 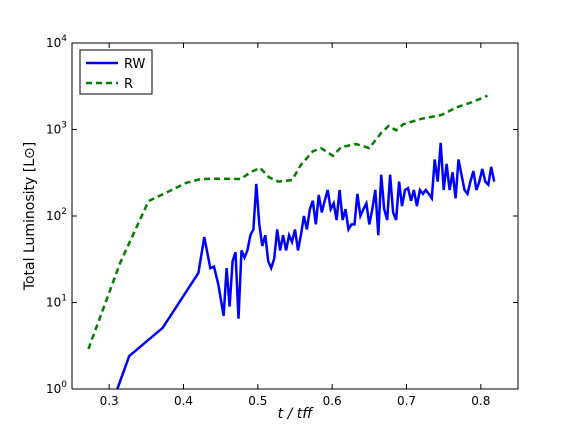 What do you see at coordinates (183, 401) in the screenshot?
I see `x-tick-label: 0.4` at bounding box center [183, 401].